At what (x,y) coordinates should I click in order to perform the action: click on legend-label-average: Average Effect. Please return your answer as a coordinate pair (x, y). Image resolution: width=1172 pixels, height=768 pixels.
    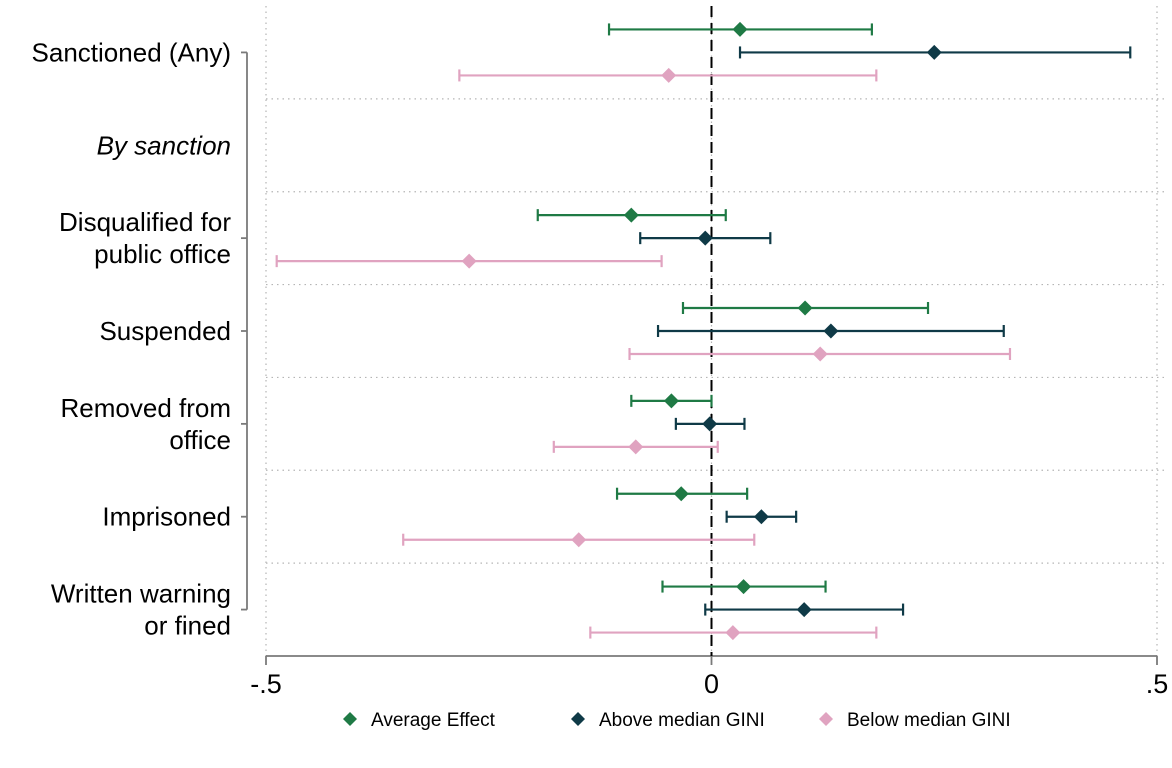
    Looking at the image, I should click on (433, 720).